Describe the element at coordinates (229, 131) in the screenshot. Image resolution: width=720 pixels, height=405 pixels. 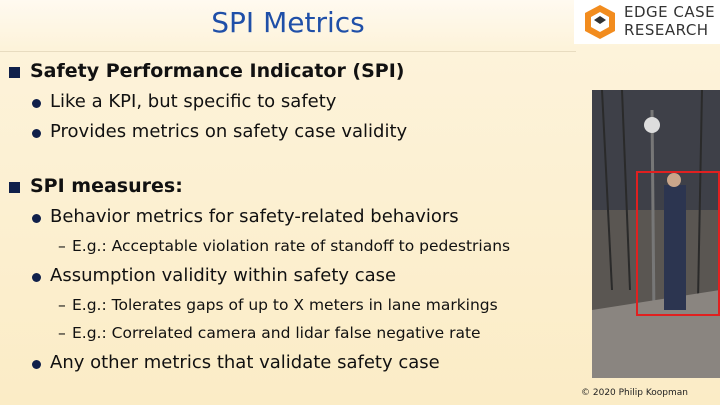
I see `bullet: Provides metrics on safety case validity` at that location.